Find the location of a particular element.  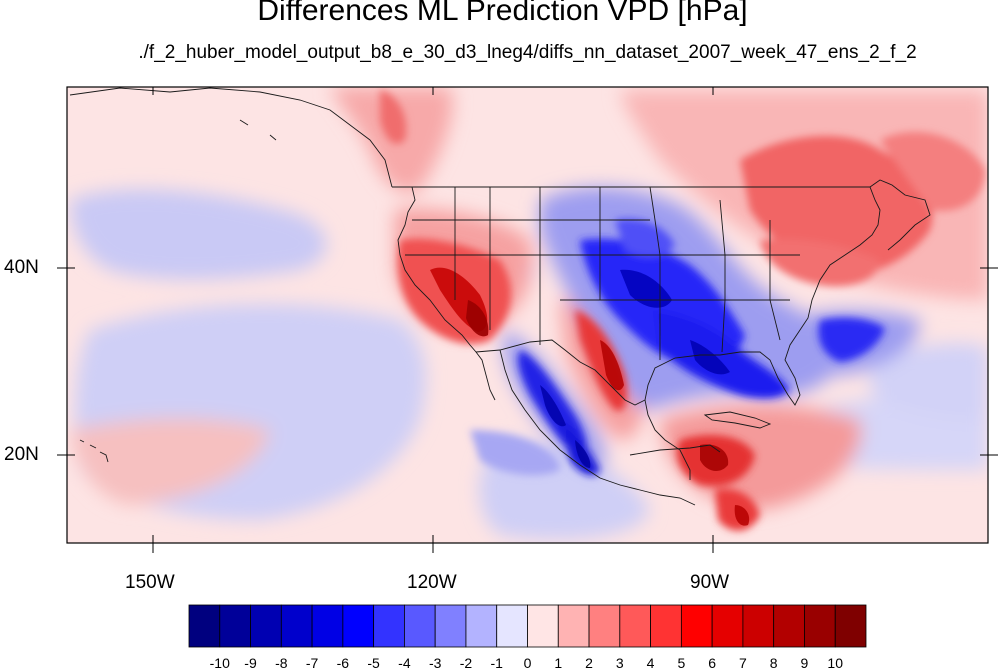

lon-label-120w: 120W is located at coordinates (432, 582).